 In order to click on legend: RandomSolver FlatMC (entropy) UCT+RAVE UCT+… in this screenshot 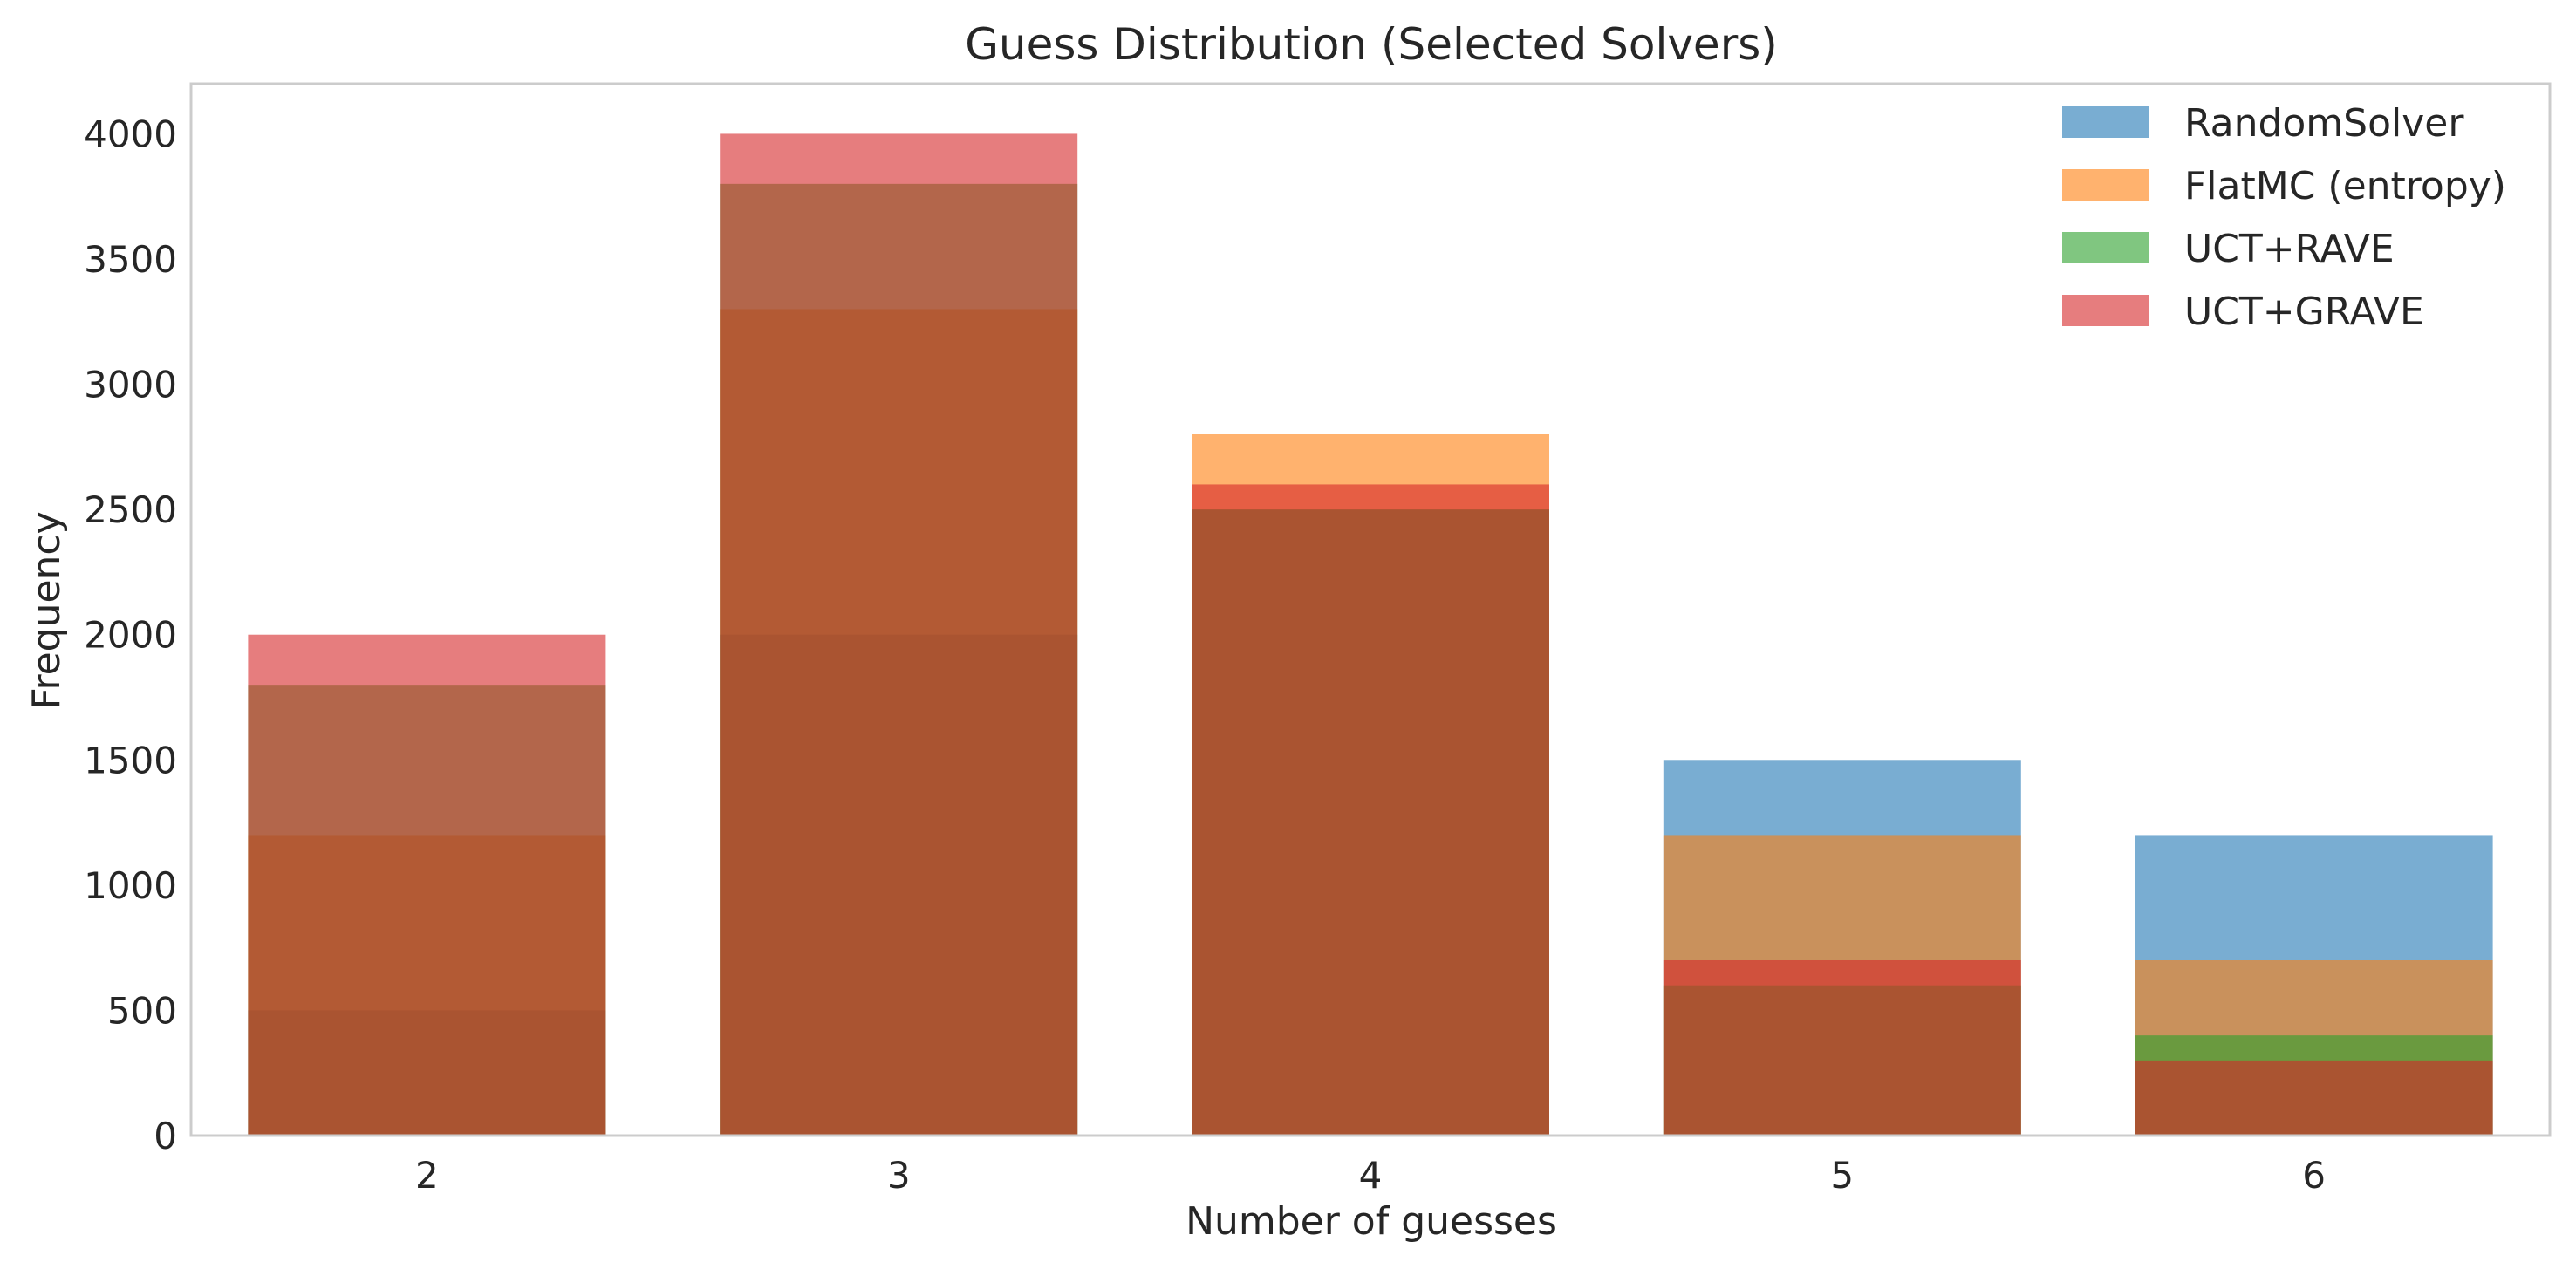, I will do `click(2284, 217)`.